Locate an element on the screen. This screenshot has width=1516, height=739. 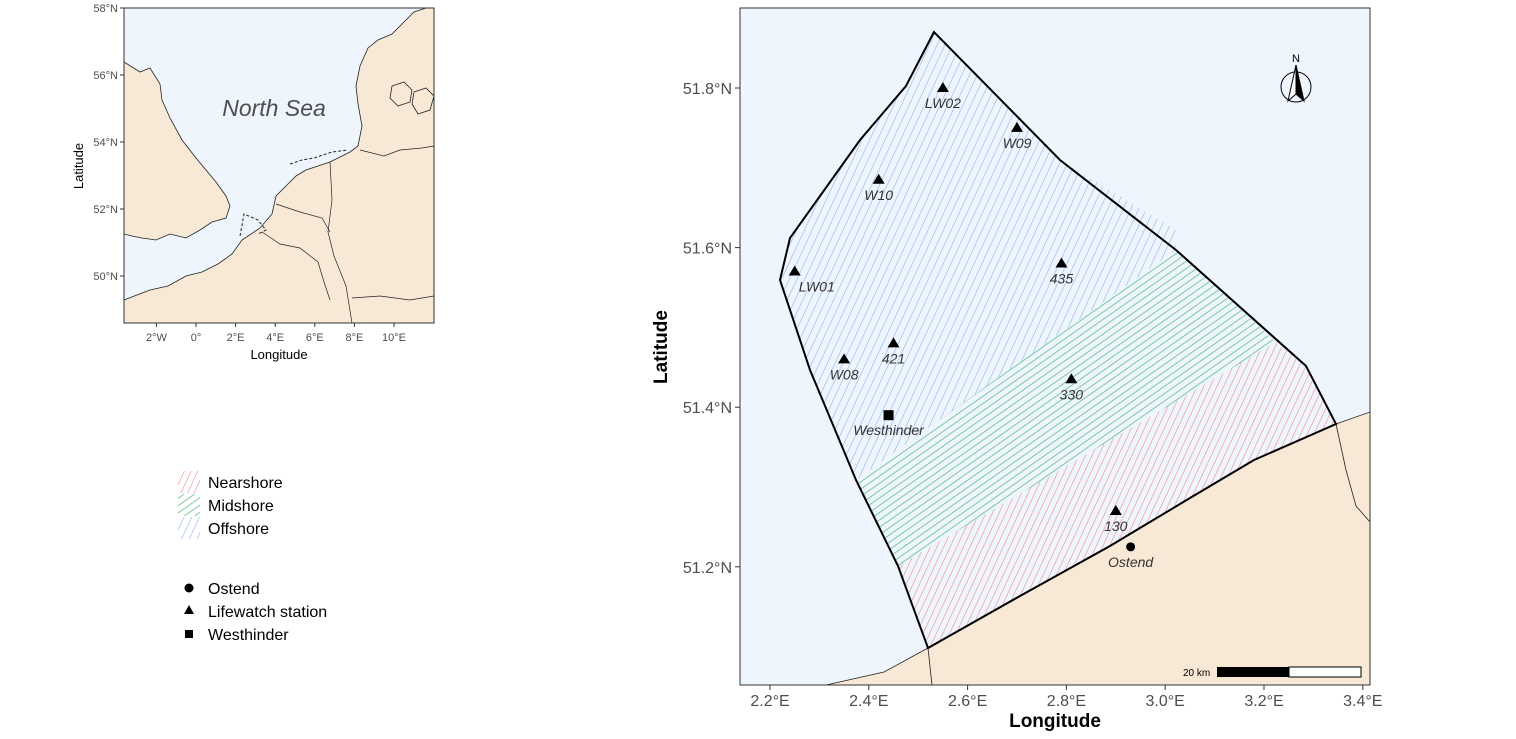
overview-y-axis-title: Latitude is located at coordinates (78, 166).